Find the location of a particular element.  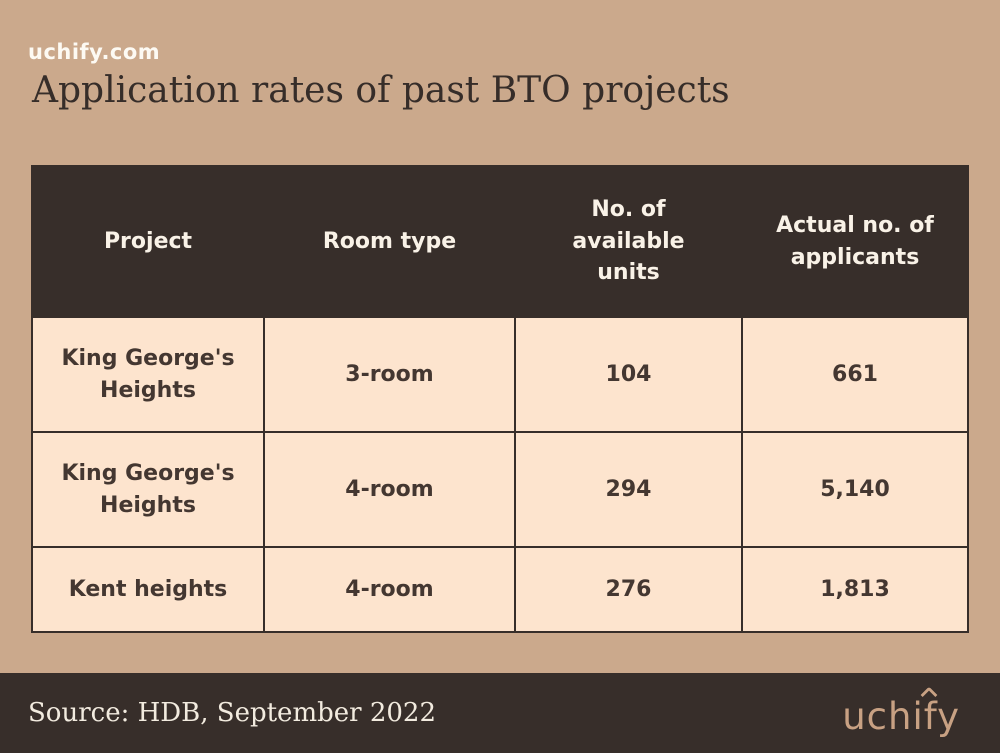

cell-available-units: 294 is located at coordinates (628, 489).